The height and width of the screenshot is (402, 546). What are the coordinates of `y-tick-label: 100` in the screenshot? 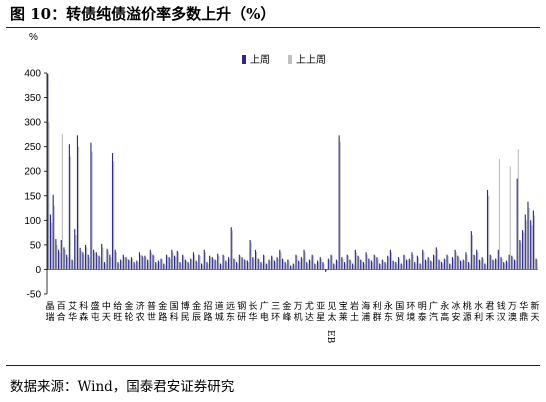 It's located at (32, 221).